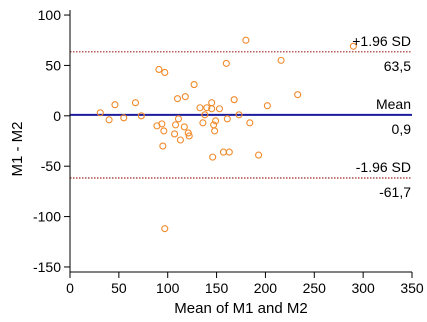 The width and height of the screenshot is (427, 322). I want to click on upper_loa-label: +1.96 SD, so click(381, 41).